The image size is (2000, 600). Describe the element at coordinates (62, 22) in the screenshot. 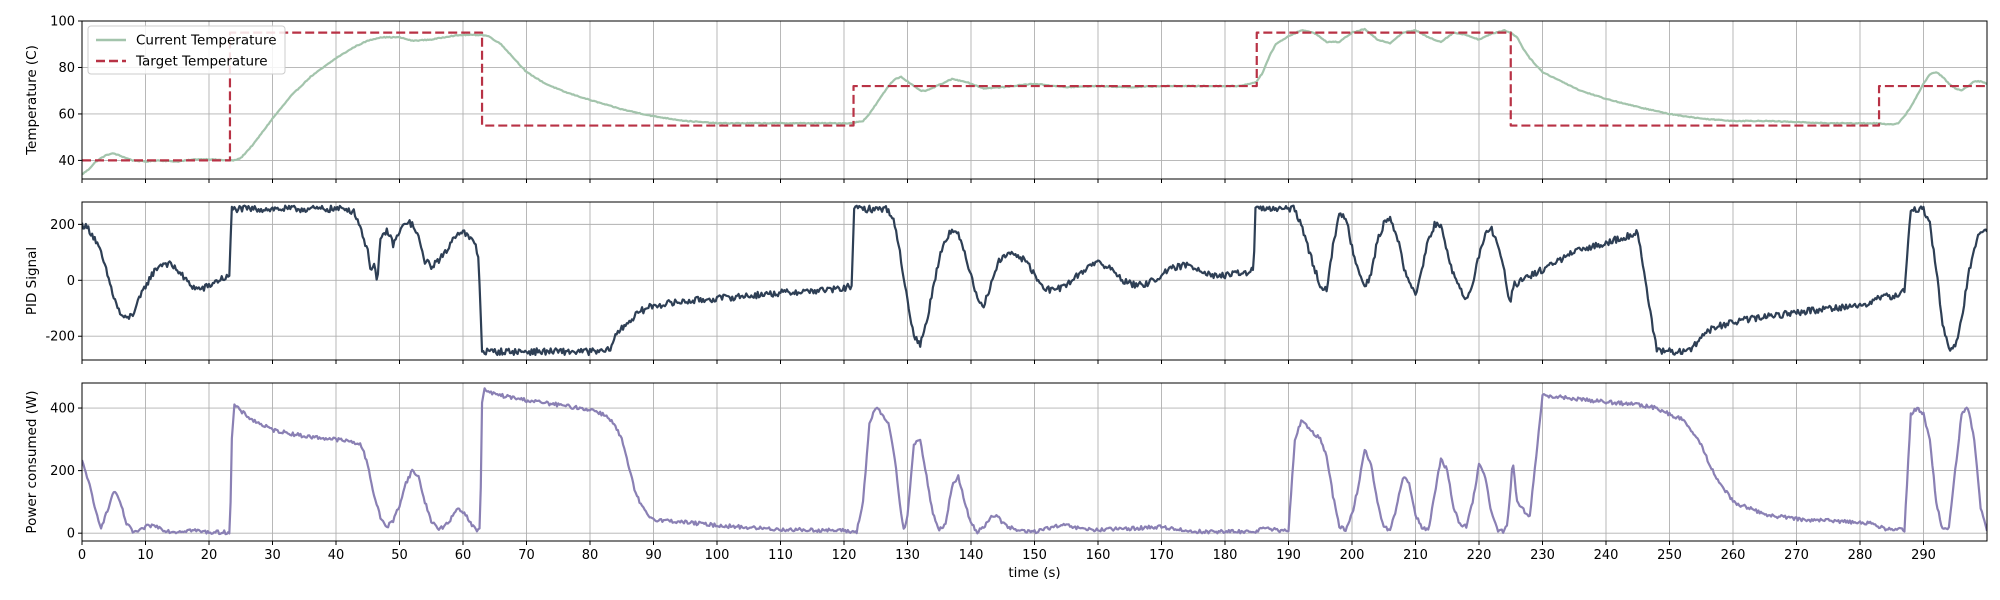

I see `temperature-ytick-label-3: 100` at that location.